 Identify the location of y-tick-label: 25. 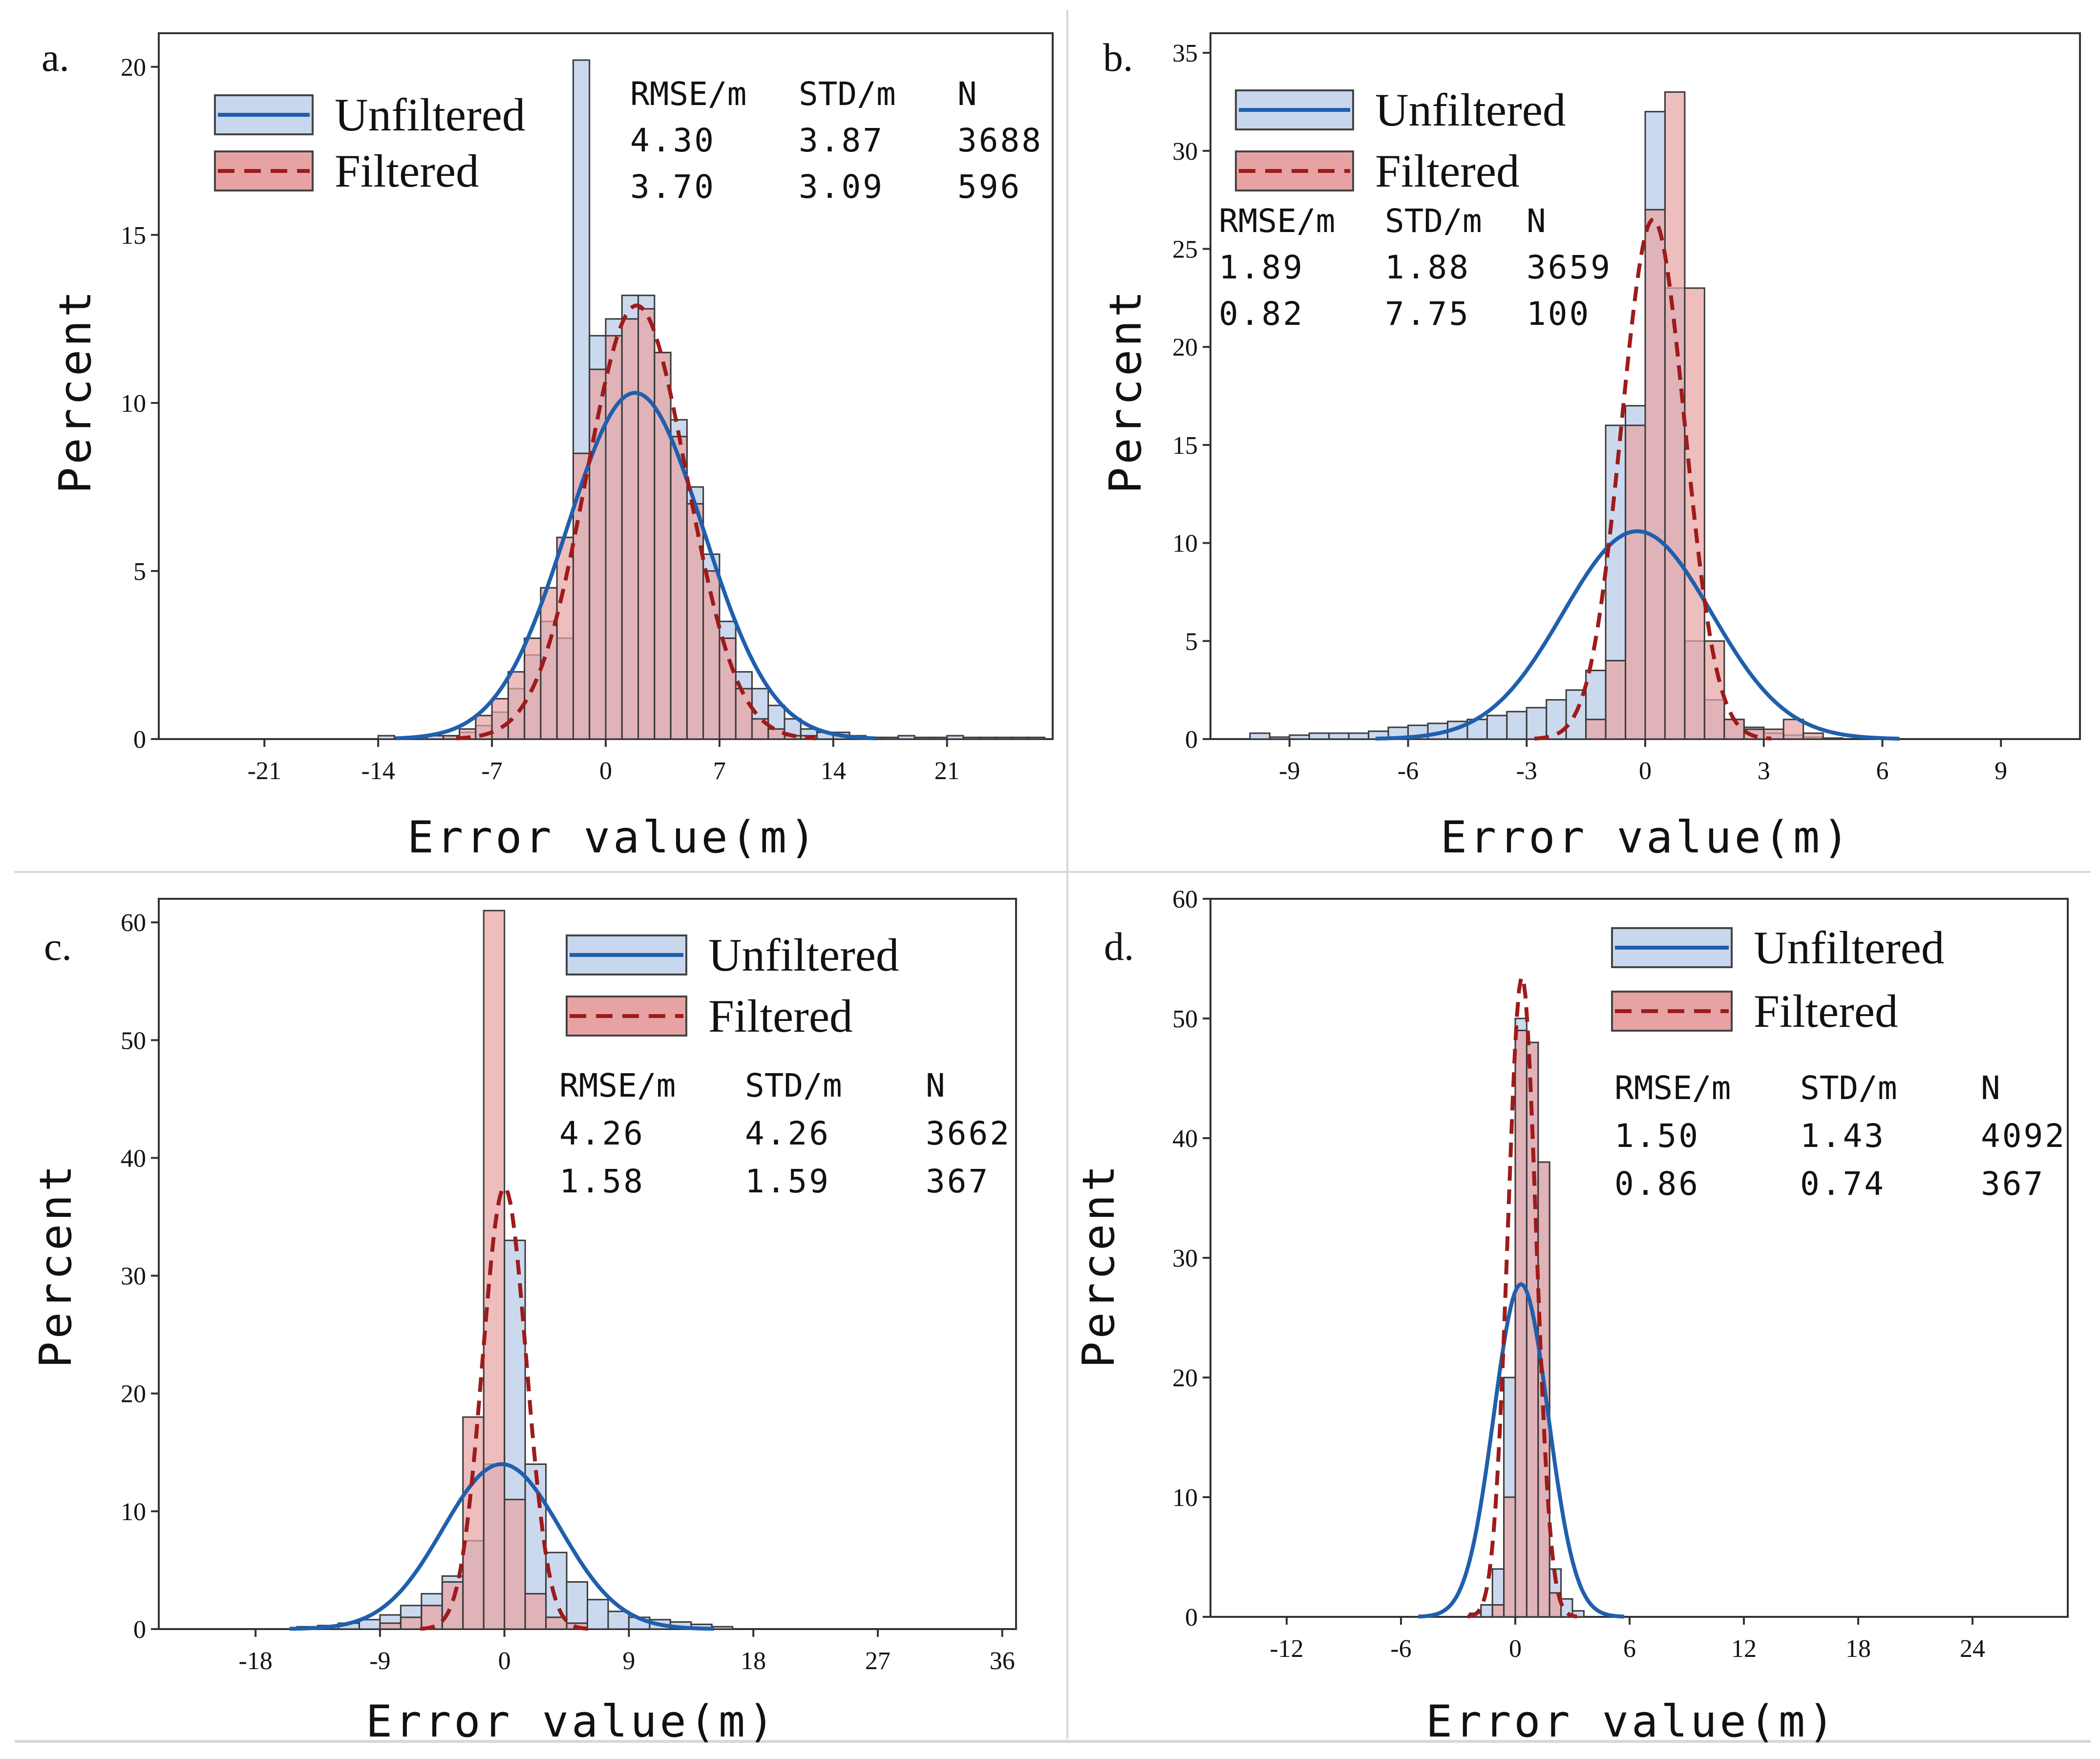
(1185, 250).